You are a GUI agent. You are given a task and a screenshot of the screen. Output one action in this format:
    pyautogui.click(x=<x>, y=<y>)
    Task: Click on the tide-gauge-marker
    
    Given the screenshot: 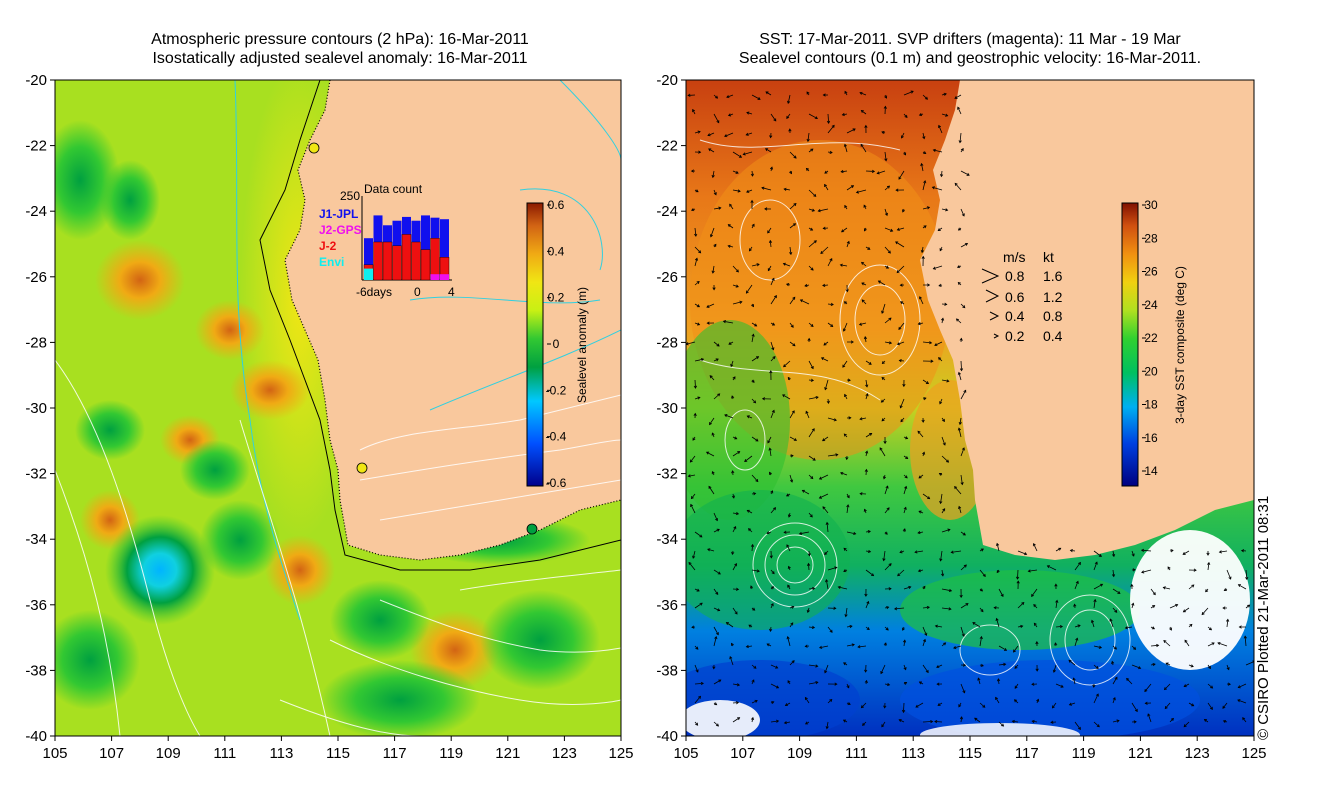 What is the action you would take?
    pyautogui.click(x=362, y=468)
    